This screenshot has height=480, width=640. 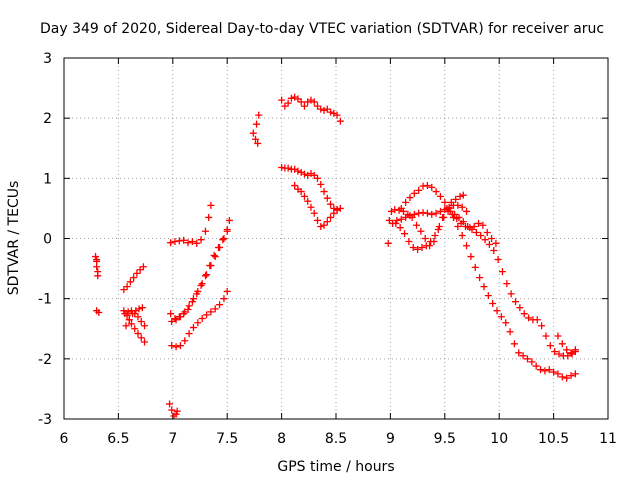 I want to click on series-s10, so click(x=199, y=319).